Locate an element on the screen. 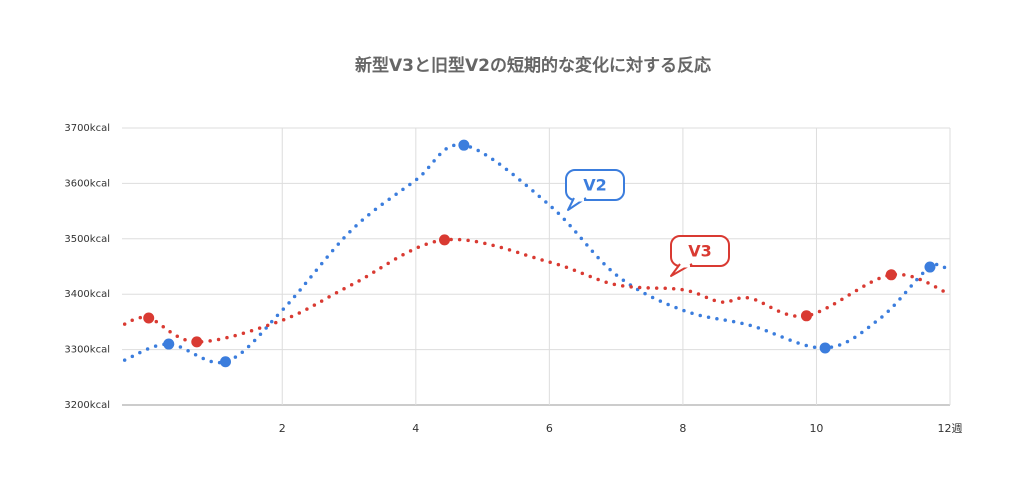  y-tick-label: 3300kcal is located at coordinates (87, 350).